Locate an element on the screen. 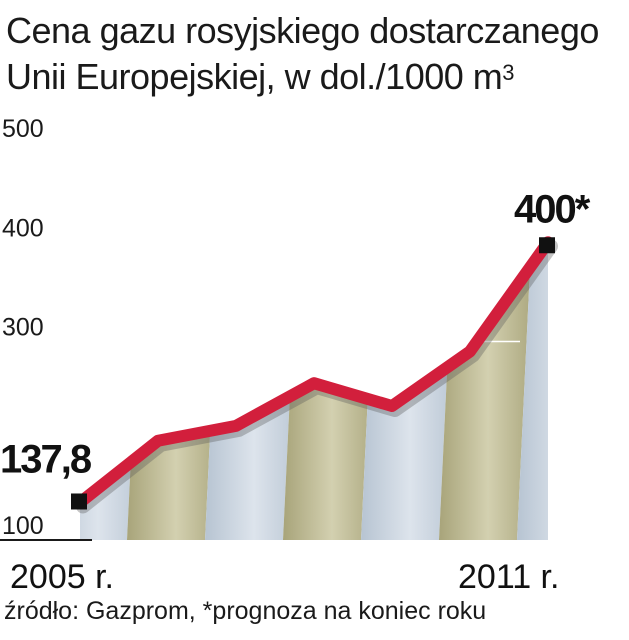  title-line-2: Unii Europejskiej, w dol./1000 m3 is located at coordinates (316, 77).